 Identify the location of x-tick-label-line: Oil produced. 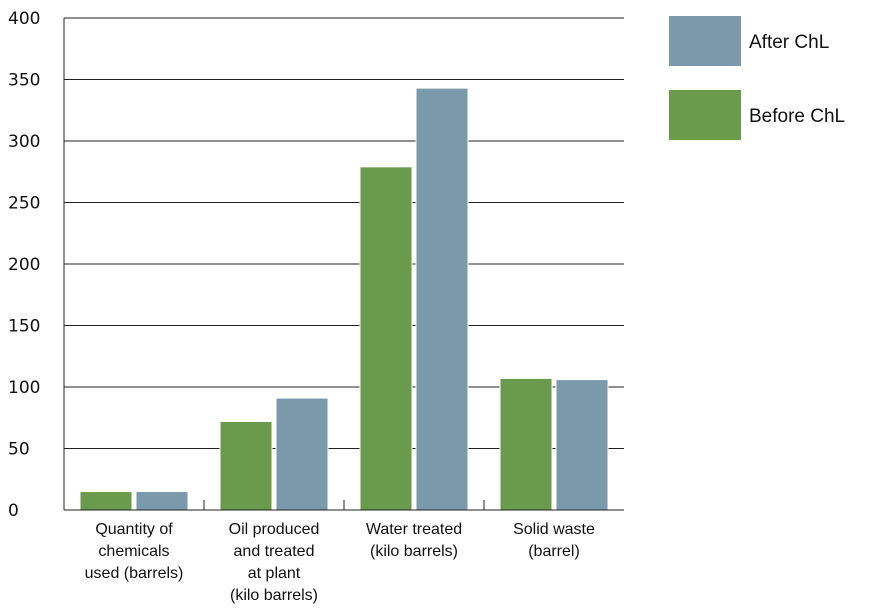
(274, 529).